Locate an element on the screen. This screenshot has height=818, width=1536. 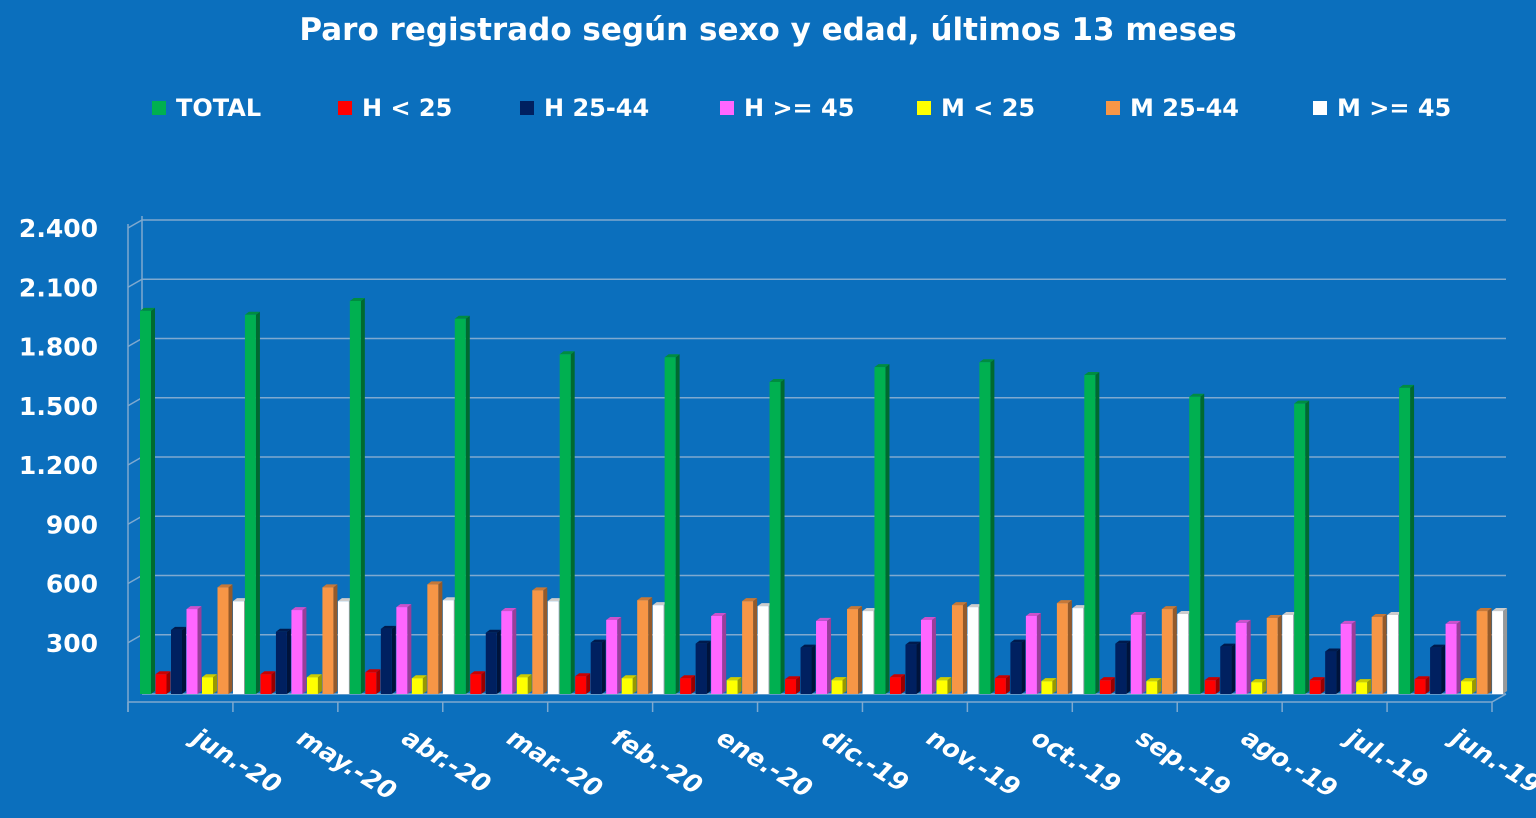
bar-h-45-jun19 is located at coordinates (1453, 657).